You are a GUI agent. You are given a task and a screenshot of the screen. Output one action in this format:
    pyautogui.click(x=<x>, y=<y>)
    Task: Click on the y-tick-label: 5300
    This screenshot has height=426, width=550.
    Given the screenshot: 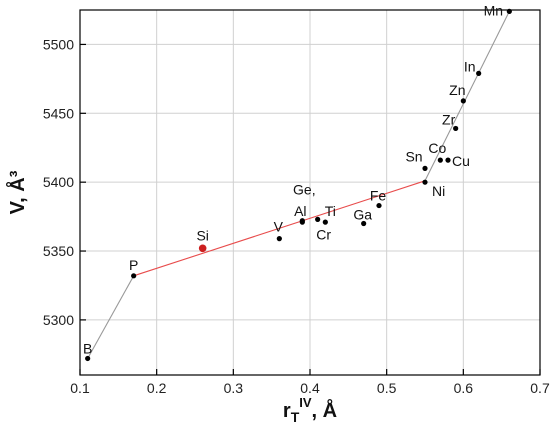 What is the action you would take?
    pyautogui.click(x=58, y=320)
    